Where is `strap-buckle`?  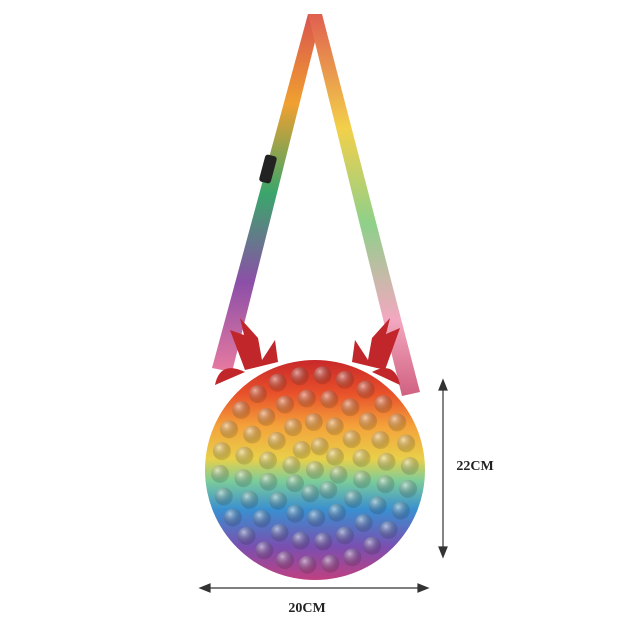 strap-buckle is located at coordinates (268, 169).